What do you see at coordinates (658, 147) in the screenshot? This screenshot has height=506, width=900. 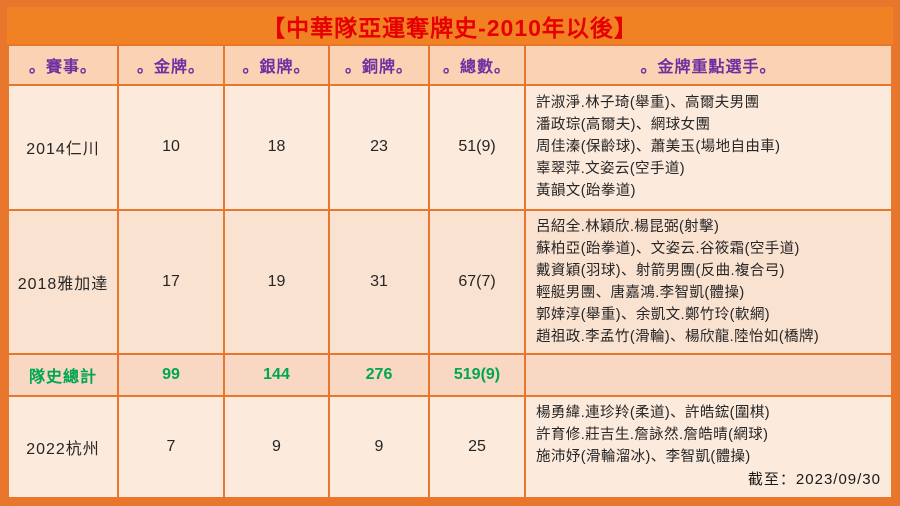 I see `player-line: 周佳溱(保齡球)、蕭美玉(場地自由車)` at bounding box center [658, 147].